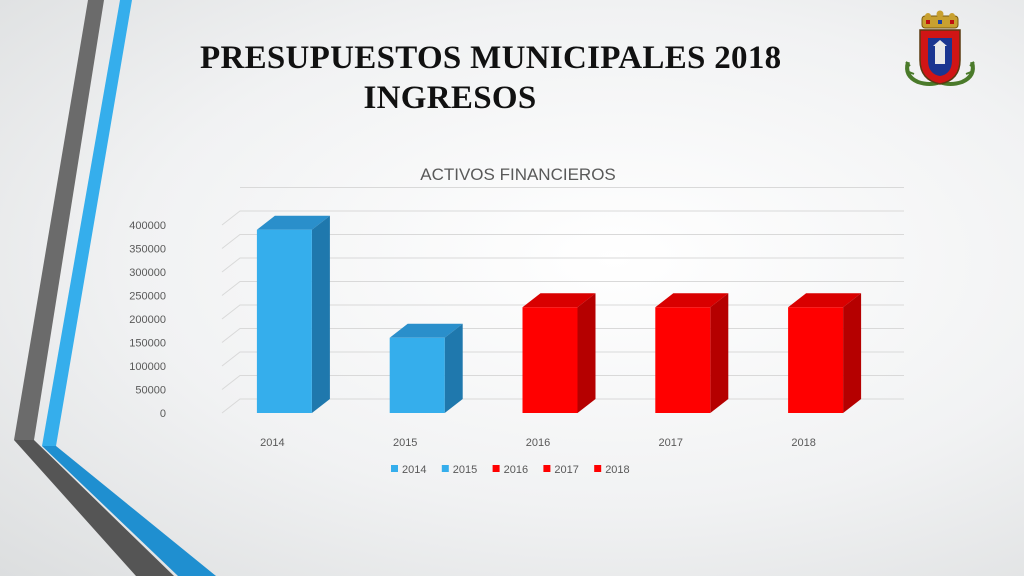  I want to click on x-tick-label: 2016, so click(538, 443).